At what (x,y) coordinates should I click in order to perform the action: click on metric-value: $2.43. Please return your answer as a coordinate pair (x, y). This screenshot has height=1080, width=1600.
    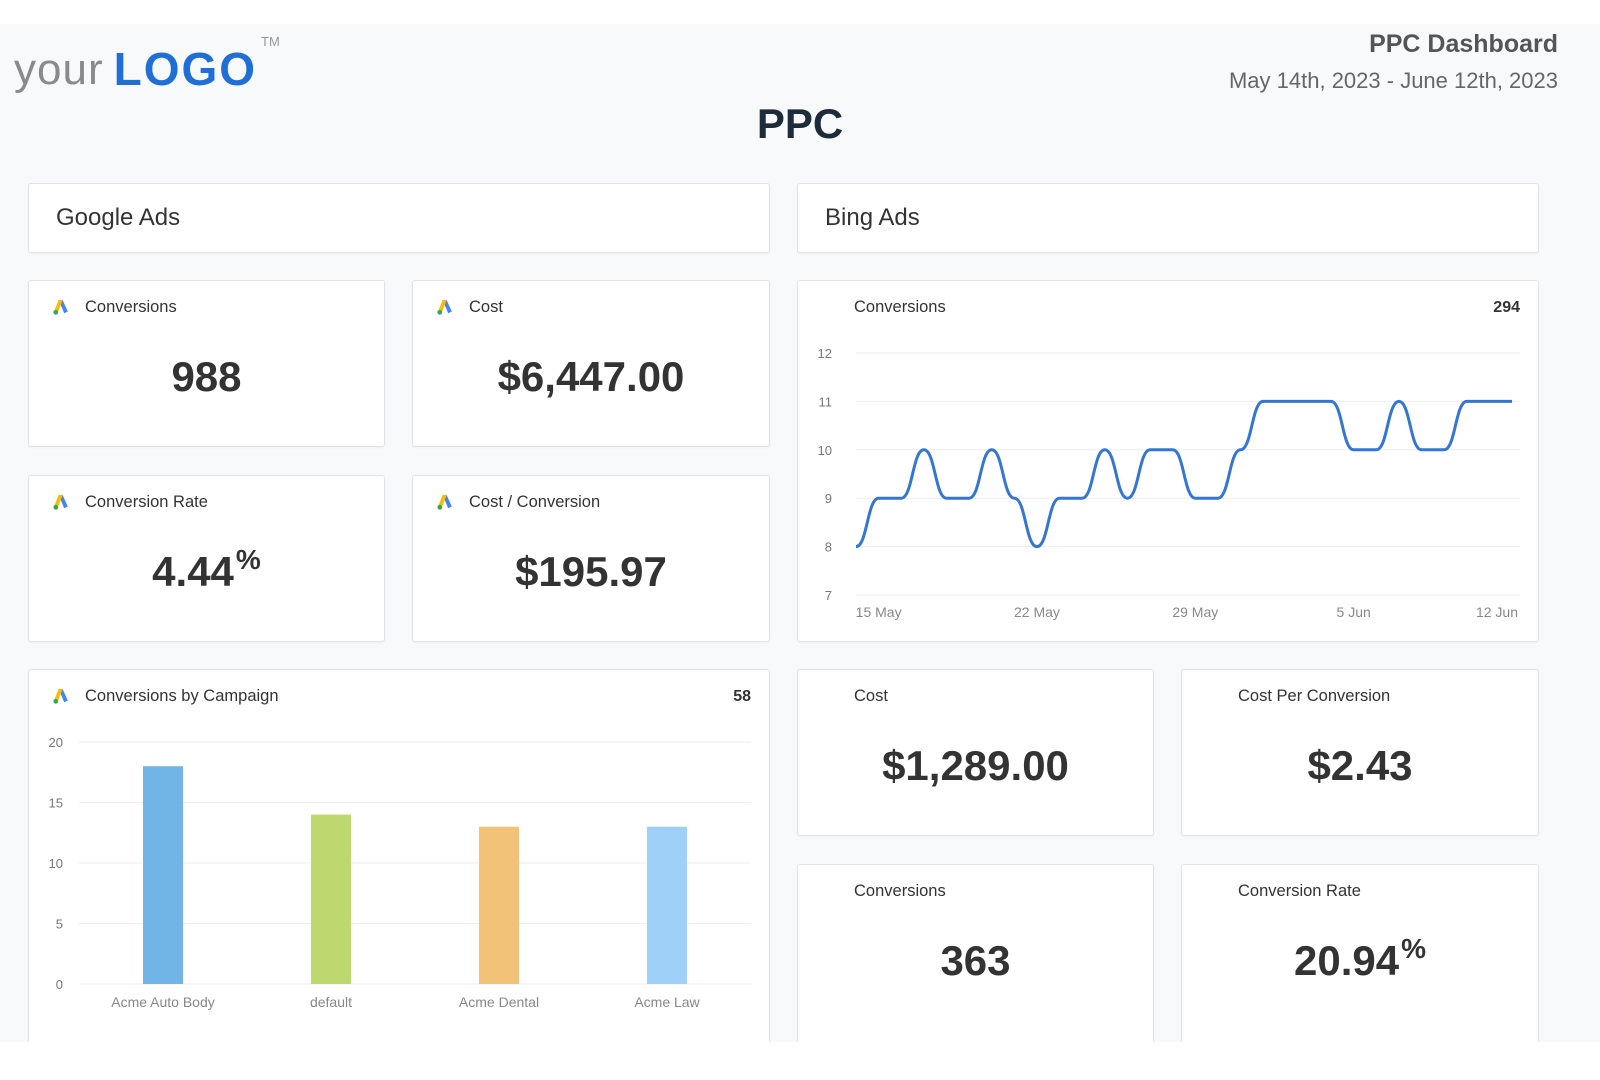
    Looking at the image, I should click on (1360, 765).